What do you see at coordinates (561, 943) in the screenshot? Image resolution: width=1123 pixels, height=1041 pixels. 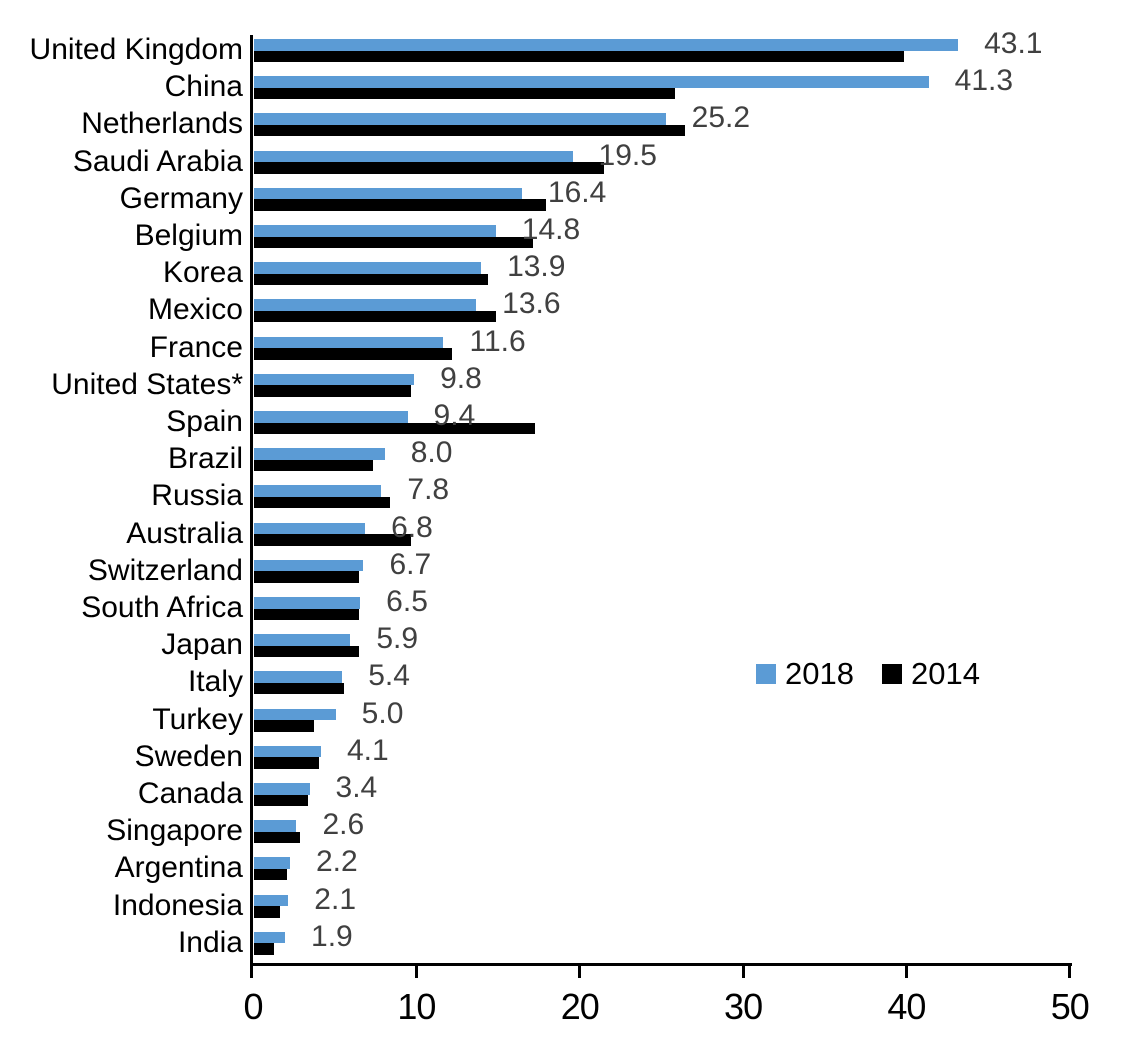 I see `bar-row: India 1.9` at bounding box center [561, 943].